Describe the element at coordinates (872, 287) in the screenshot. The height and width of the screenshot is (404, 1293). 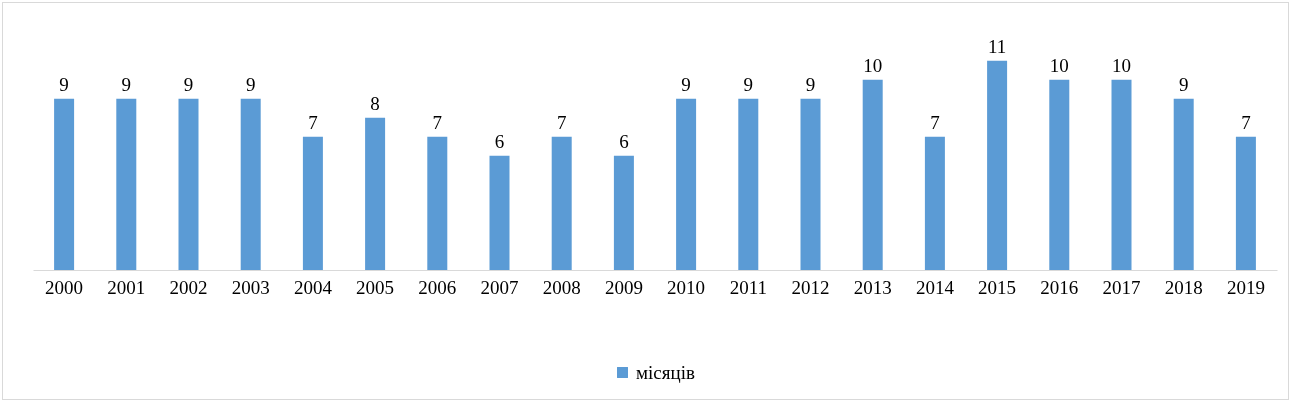
I see `x-tick-label: 2013` at that location.